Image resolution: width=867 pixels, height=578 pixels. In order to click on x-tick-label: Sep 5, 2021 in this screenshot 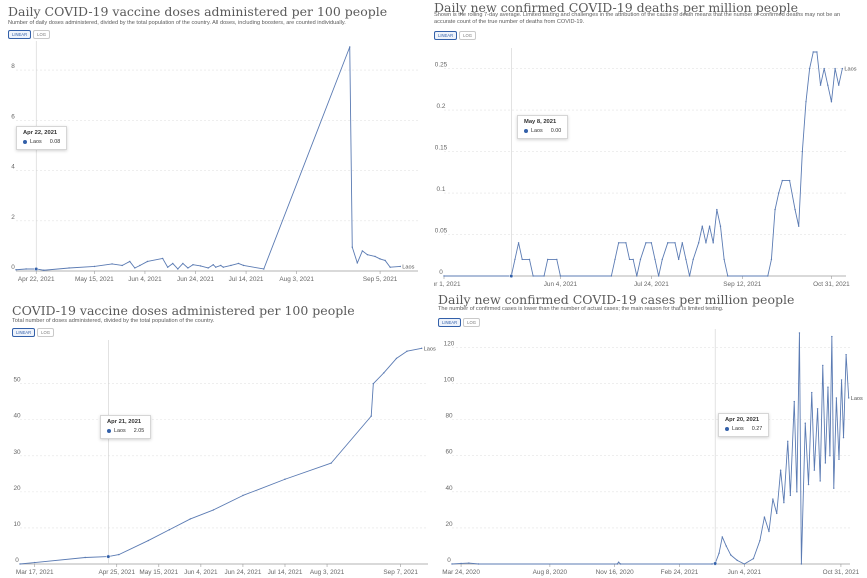, I will do `click(380, 279)`.